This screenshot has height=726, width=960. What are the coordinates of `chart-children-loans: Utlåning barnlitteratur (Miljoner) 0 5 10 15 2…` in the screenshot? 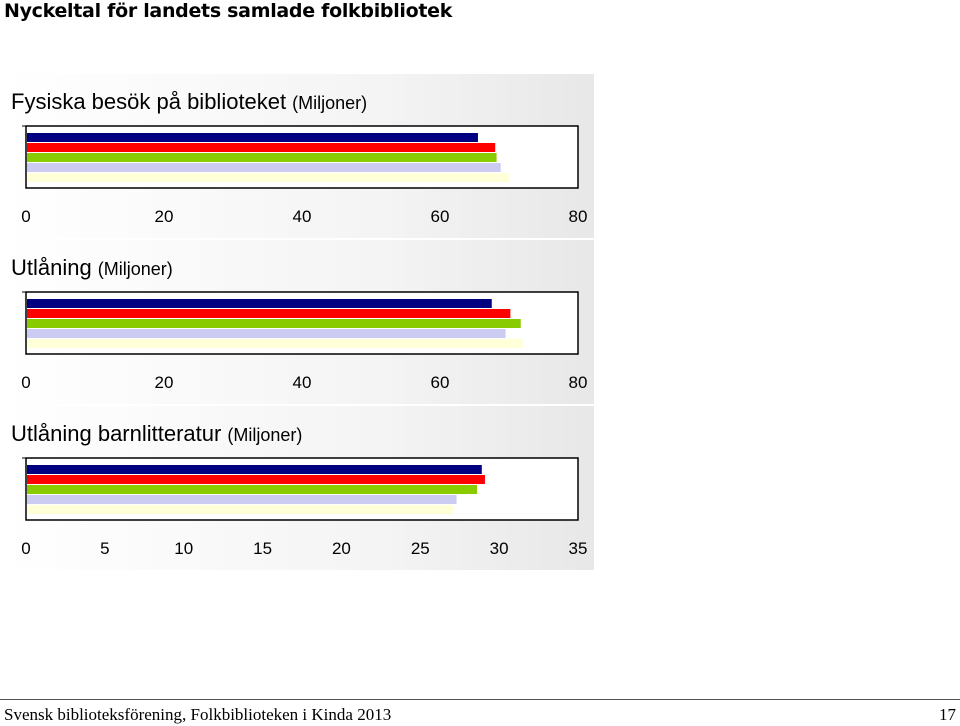 It's located at (342, 489).